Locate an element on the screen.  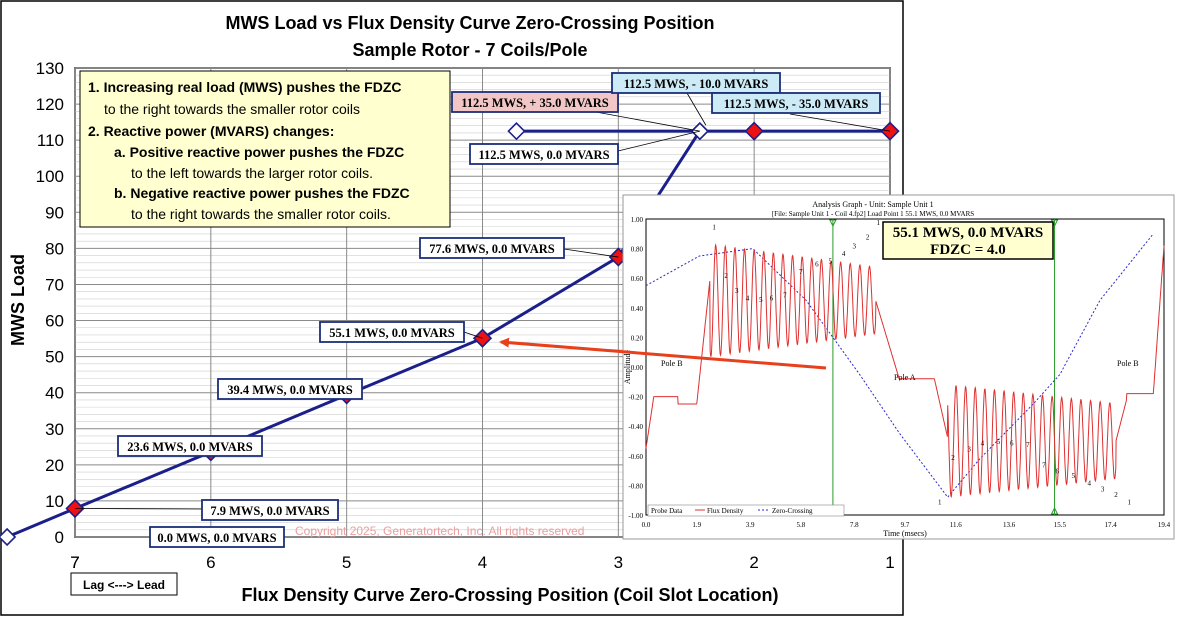
y-tick-label: 110 is located at coordinates (50, 140).